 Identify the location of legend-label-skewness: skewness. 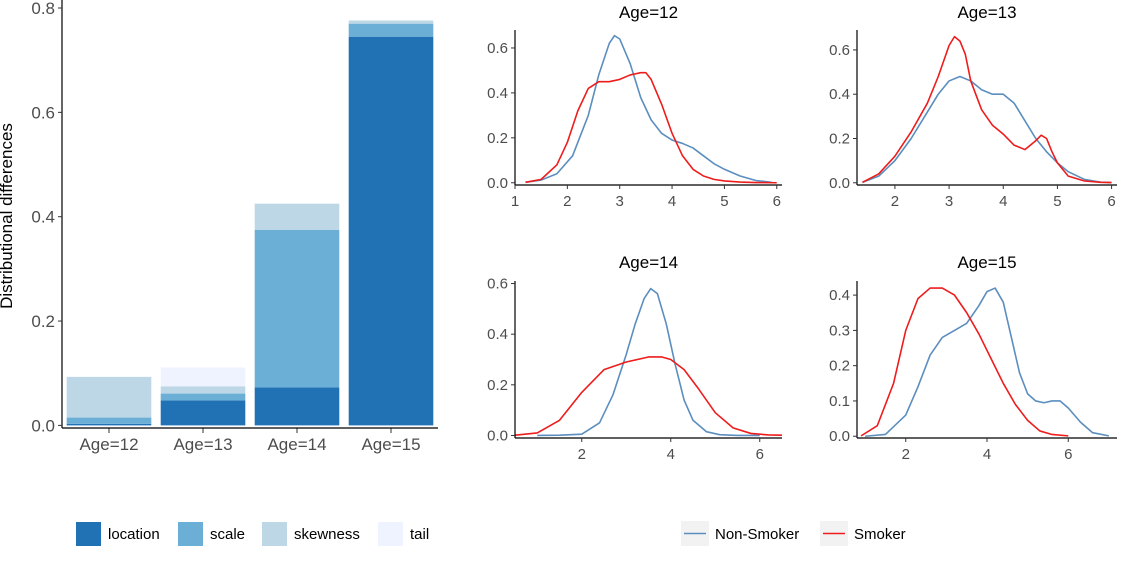
(327, 534).